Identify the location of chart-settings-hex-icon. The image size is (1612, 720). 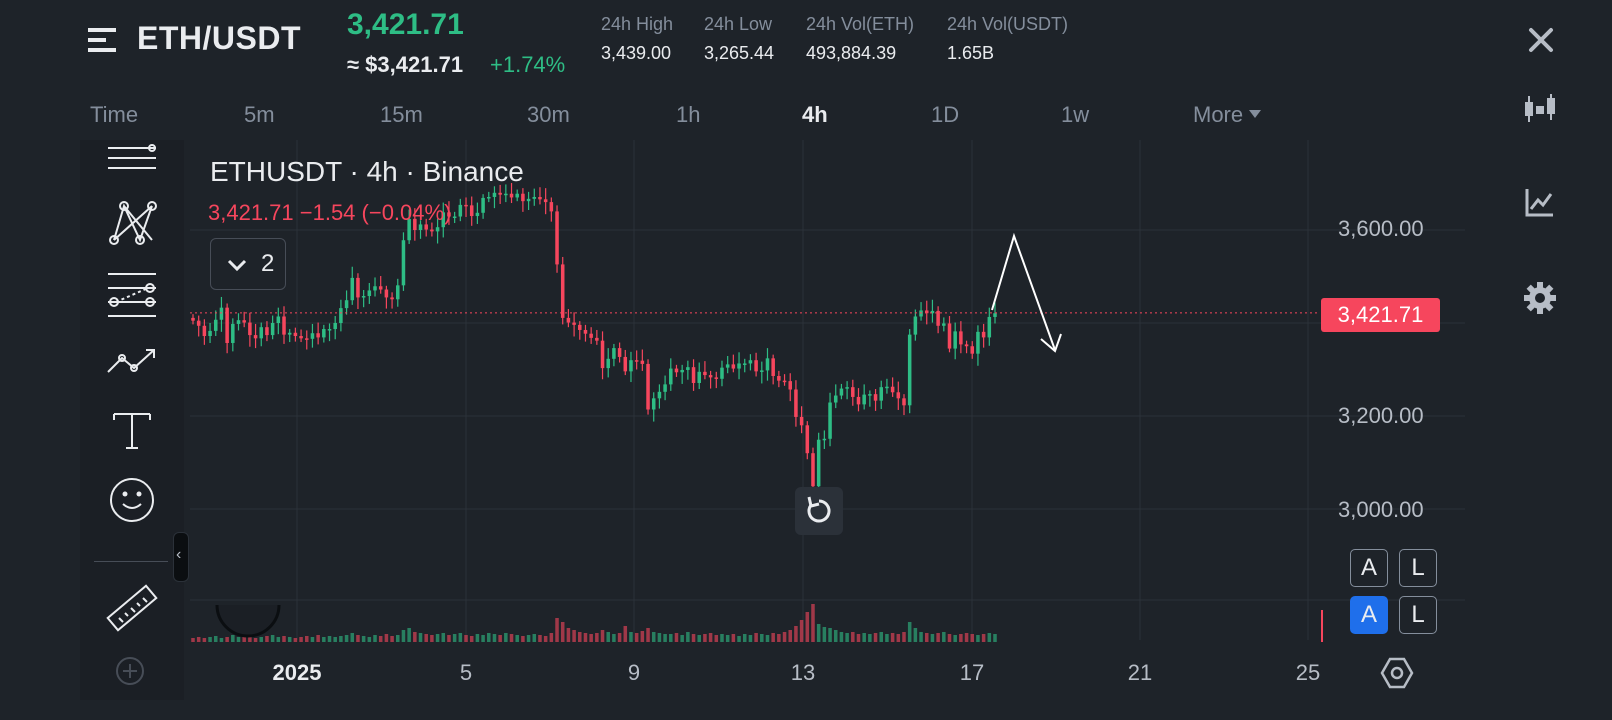
(1397, 673).